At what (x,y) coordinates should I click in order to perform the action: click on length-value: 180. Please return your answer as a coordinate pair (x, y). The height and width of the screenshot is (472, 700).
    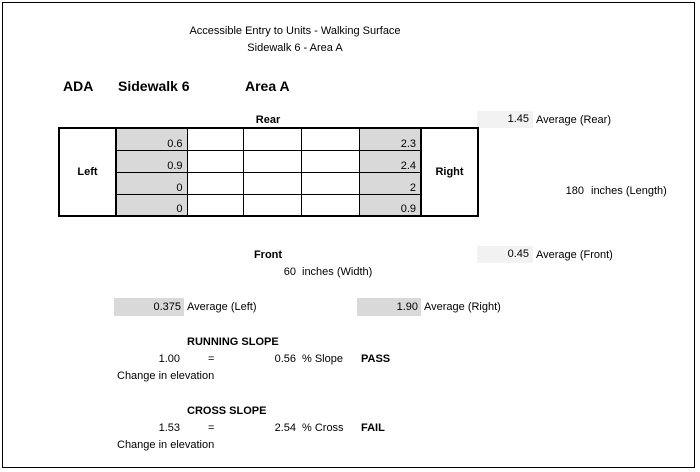
    Looking at the image, I should click on (574, 191).